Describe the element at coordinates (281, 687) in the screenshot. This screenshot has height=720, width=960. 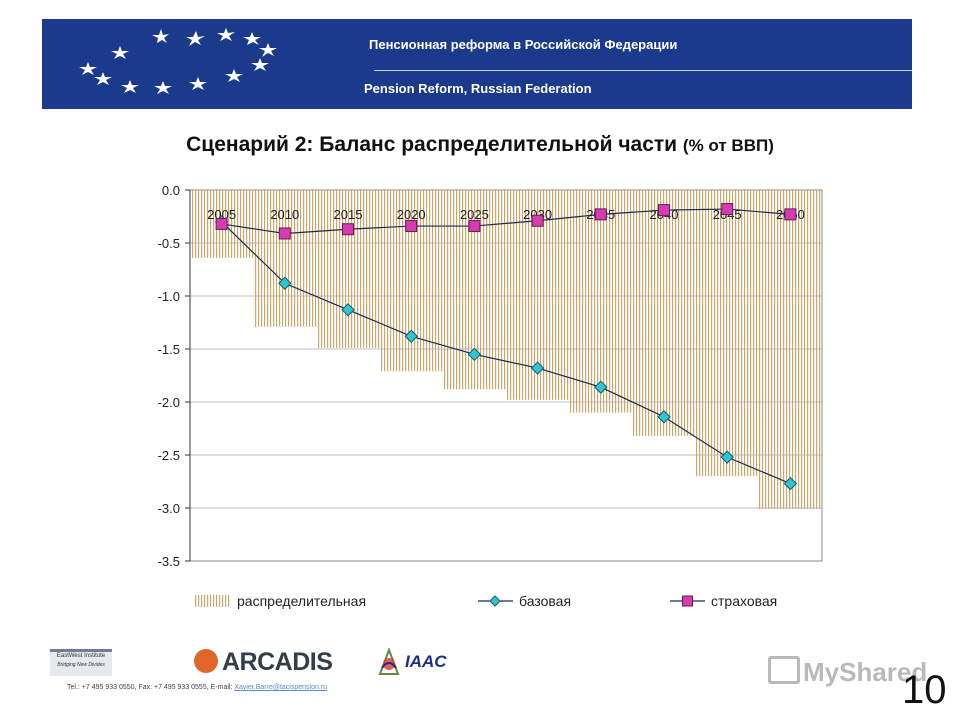
I see `contact-email-link: Xavier.Barre@tacispension.ru` at that location.